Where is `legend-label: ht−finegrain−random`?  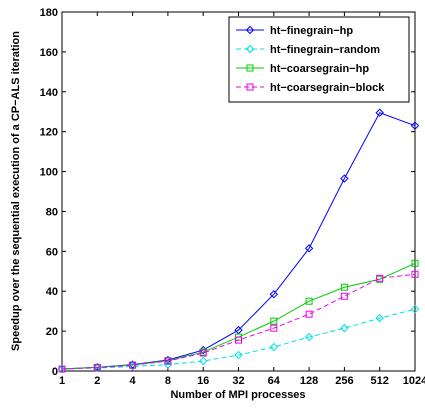 legend-label: ht−finegrain−random is located at coordinates (325, 50).